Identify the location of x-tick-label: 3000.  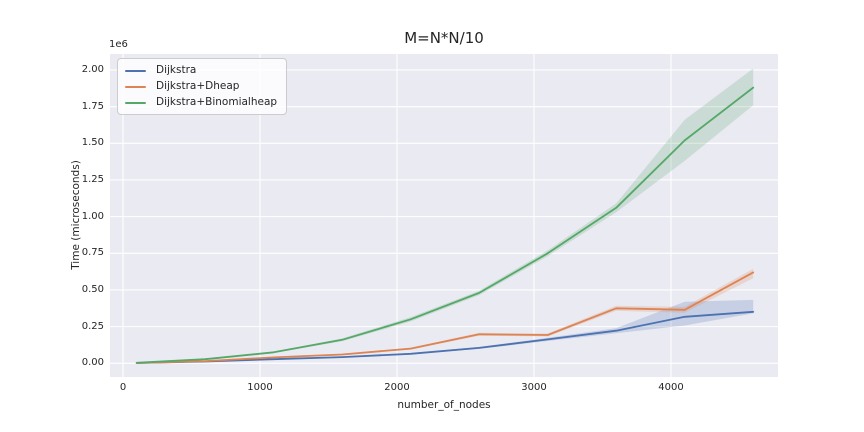
(534, 387).